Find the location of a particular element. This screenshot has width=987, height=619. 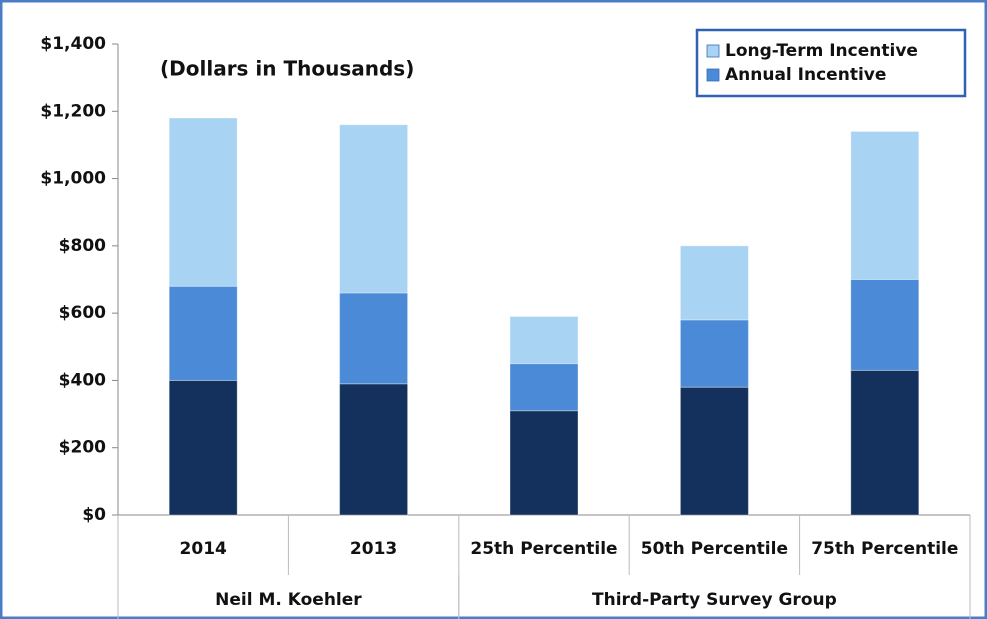

group-label: Neil M. Koehler is located at coordinates (288, 600).